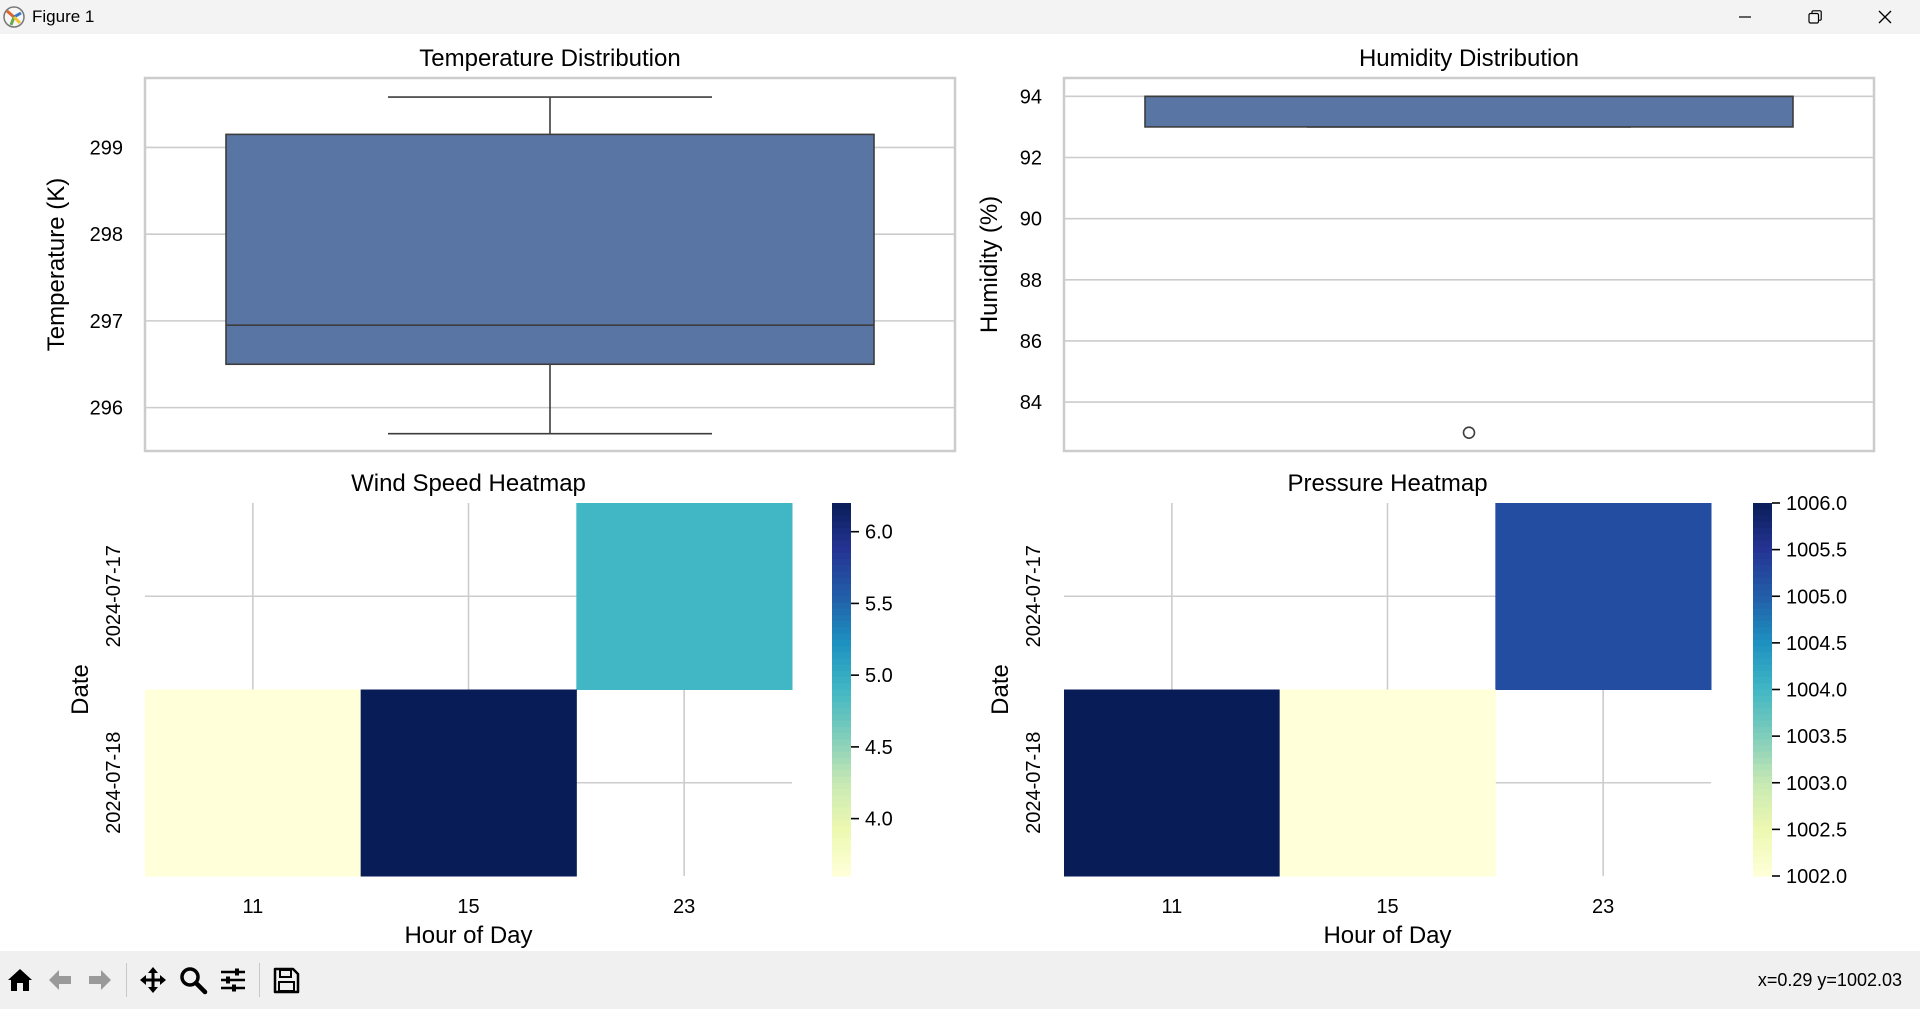 Image resolution: width=1920 pixels, height=1009 pixels. I want to click on configure-subplots-button, so click(233, 980).